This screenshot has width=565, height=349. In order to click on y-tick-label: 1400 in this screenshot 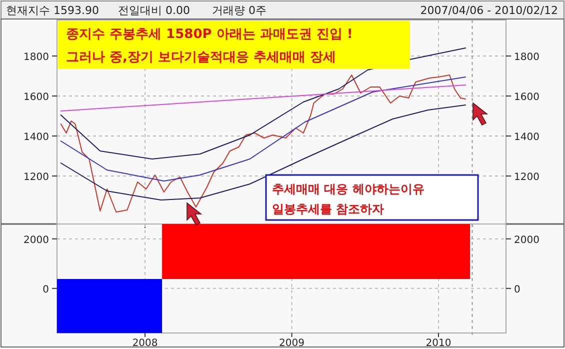, I will do `click(36, 137)`.